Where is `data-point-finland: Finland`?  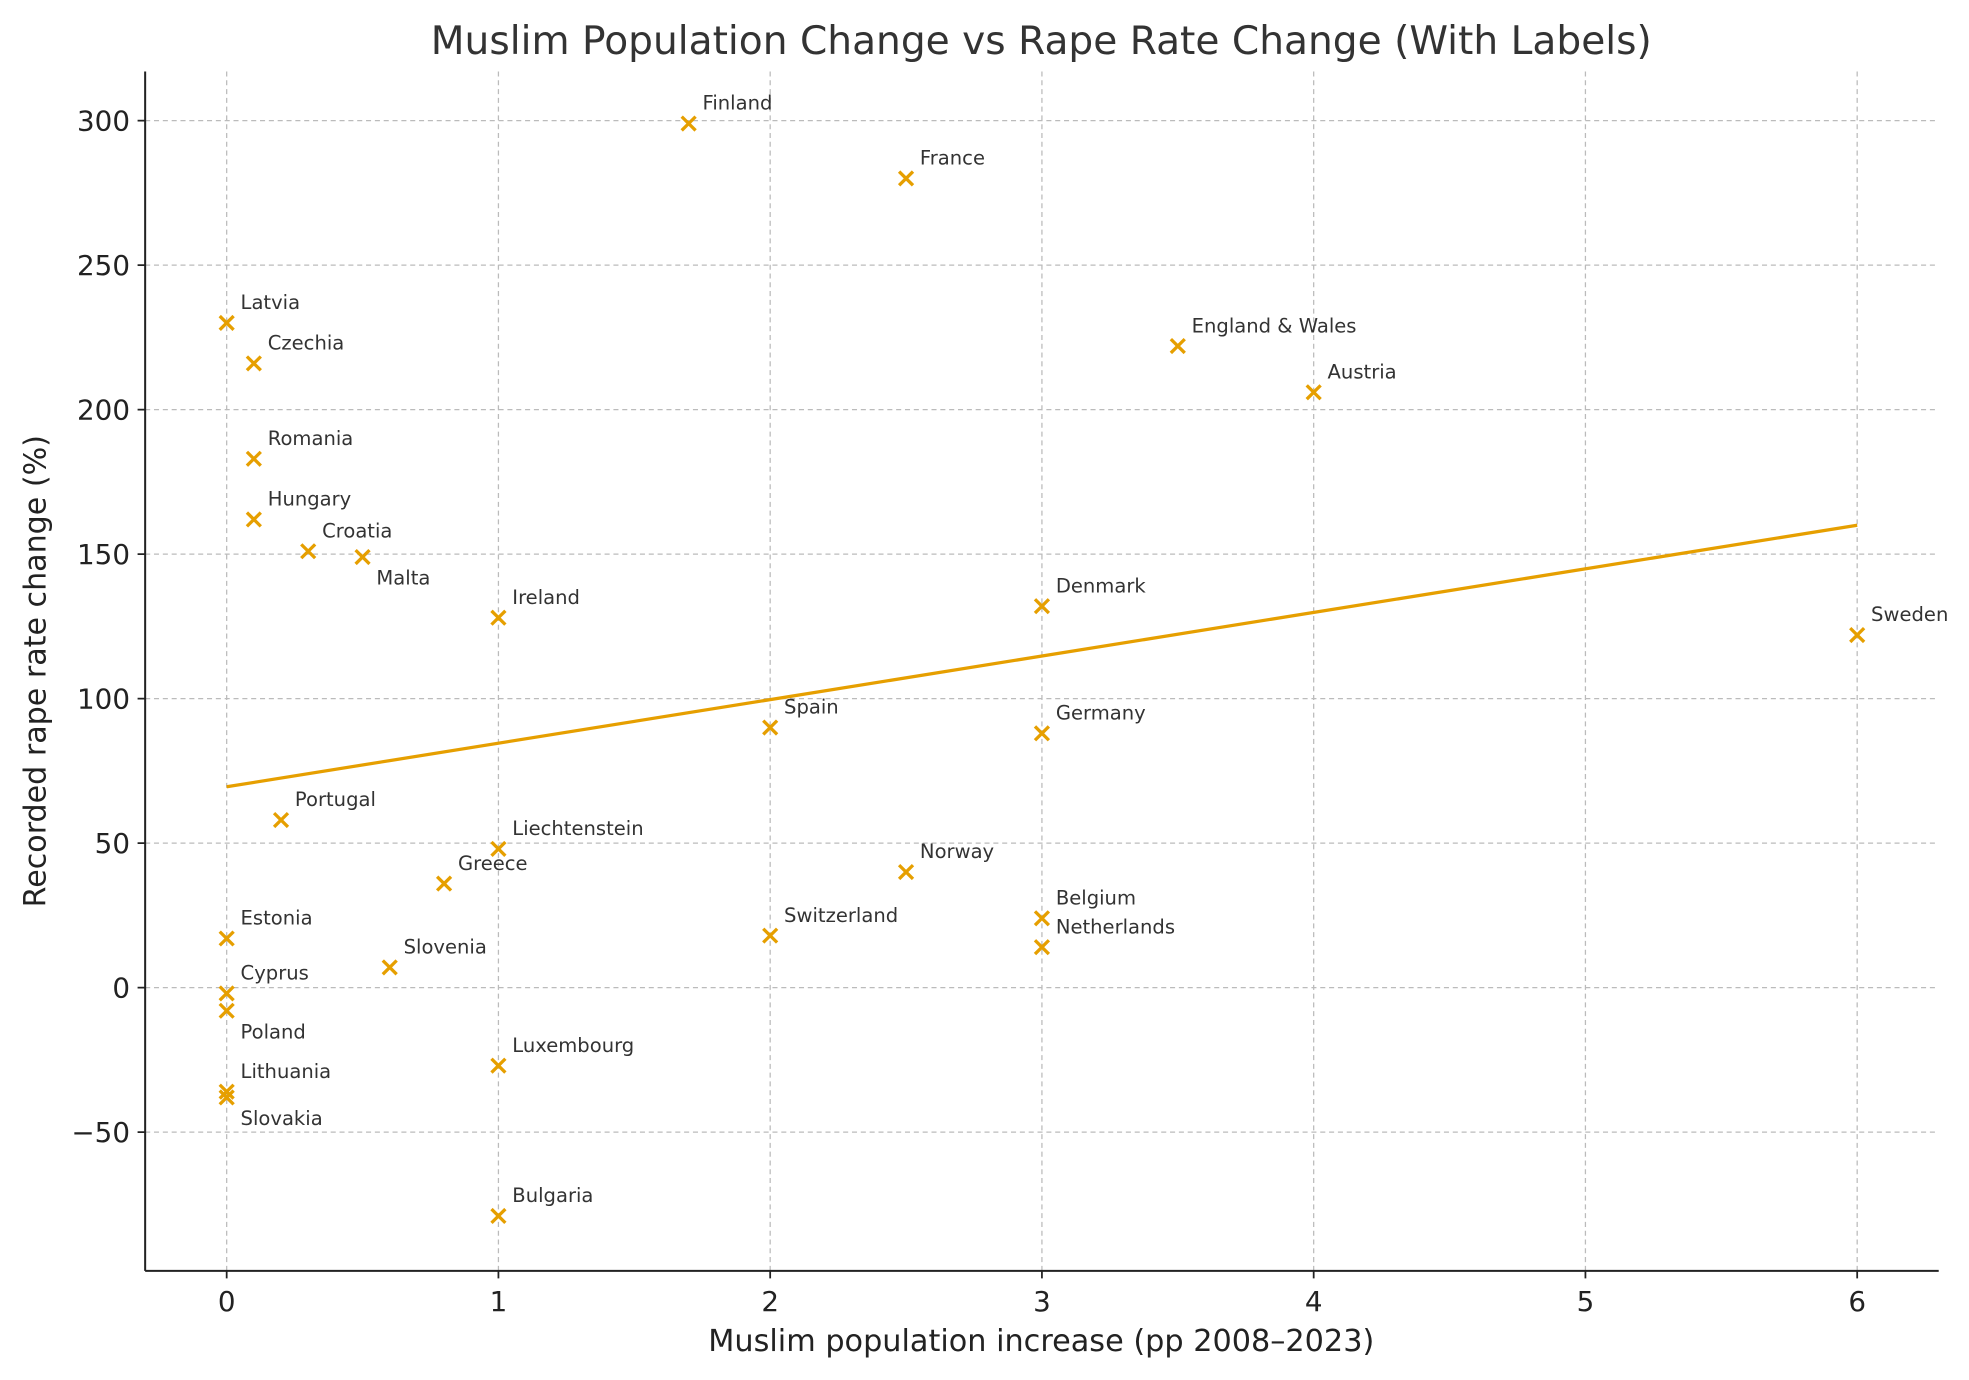 data-point-finland: Finland is located at coordinates (726, 112).